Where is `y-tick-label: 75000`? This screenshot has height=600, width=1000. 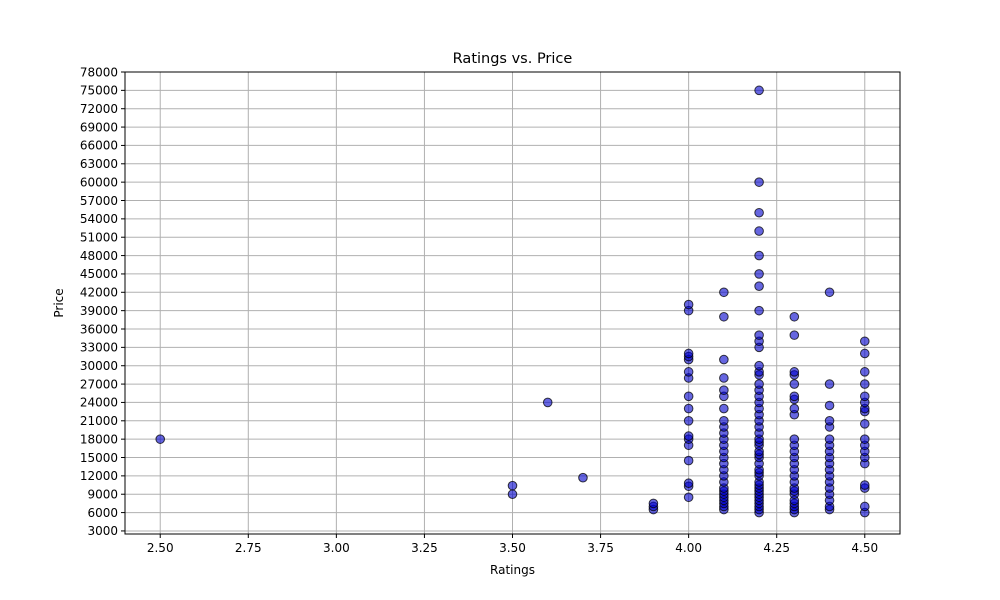
y-tick-label: 75000 is located at coordinates (99, 91).